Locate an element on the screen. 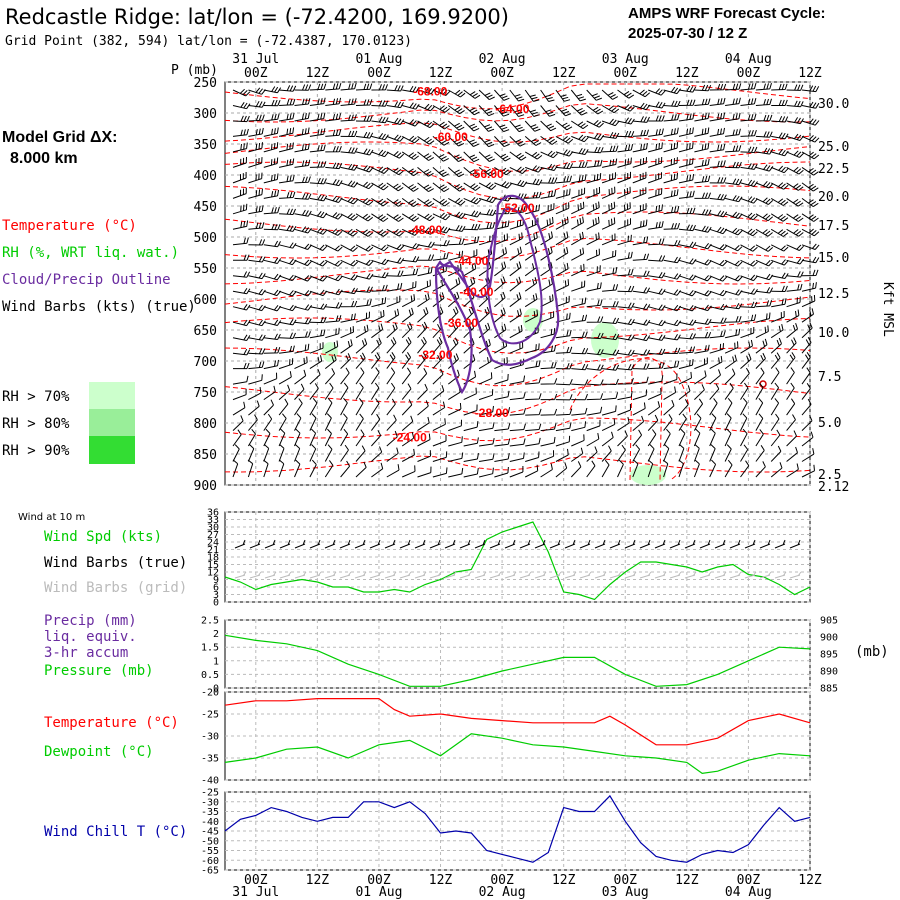 The width and height of the screenshot is (900, 900). barbs-grid-label: Wind Barbs (grid) is located at coordinates (115, 588).